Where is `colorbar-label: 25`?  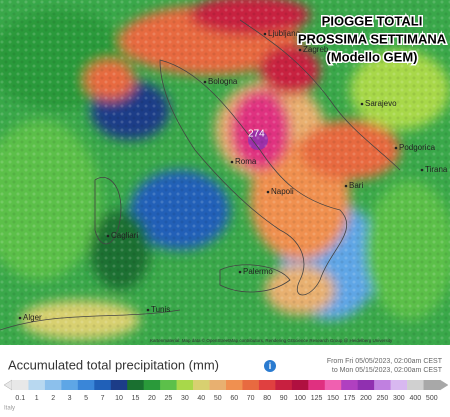 colorbar-label: 25 is located at coordinates (168, 398).